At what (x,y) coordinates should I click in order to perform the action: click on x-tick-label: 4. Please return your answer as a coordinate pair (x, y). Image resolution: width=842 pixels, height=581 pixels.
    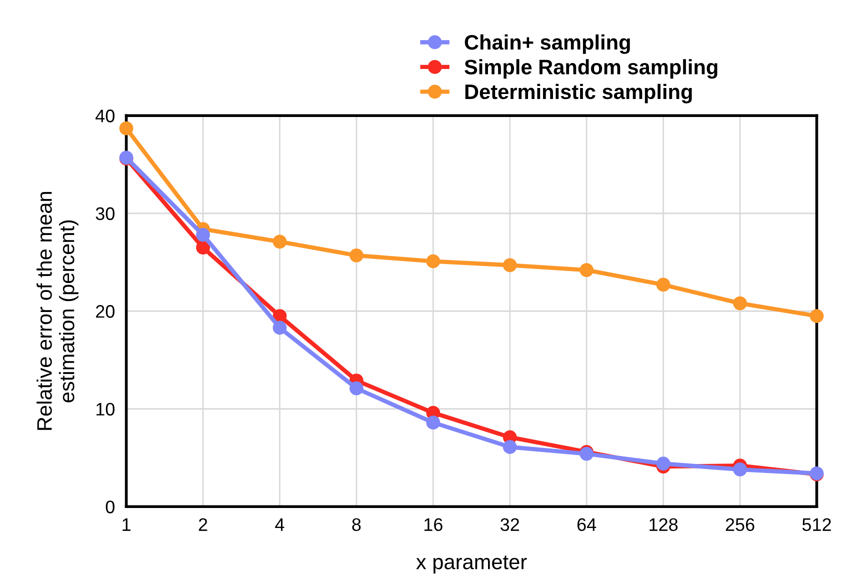
    Looking at the image, I should click on (279, 524).